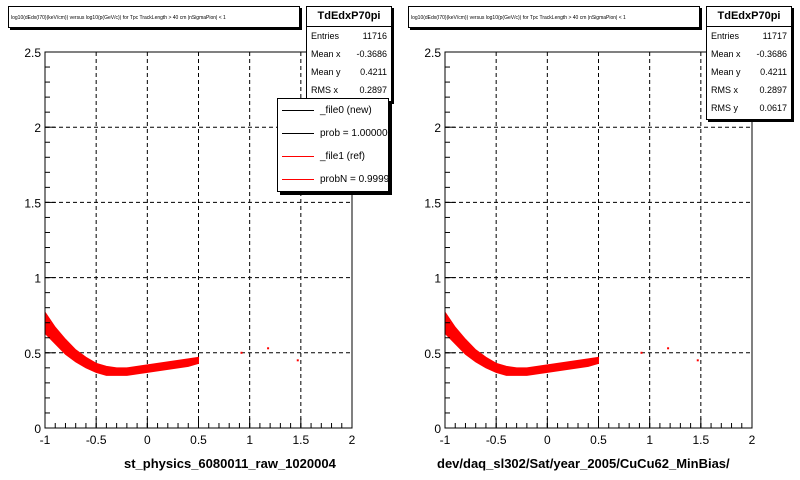 This screenshot has height=480, width=800. Describe the element at coordinates (749, 36) in the screenshot. I see `stats-row-entries: Entries 11717` at that location.